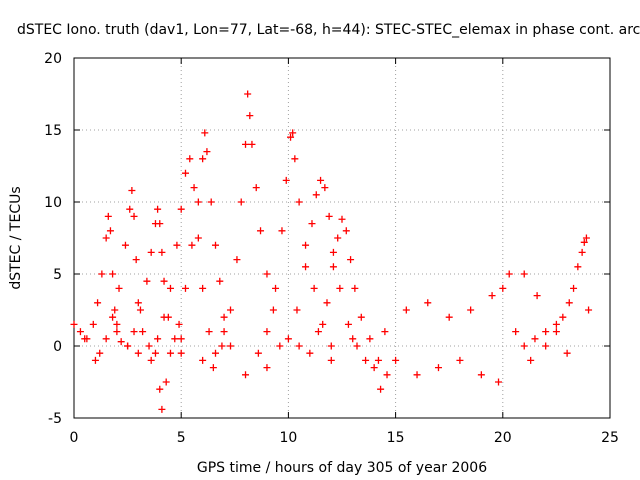 This screenshot has height=480, width=640. I want to click on y-axis-label: dSTEC / TECUs, so click(16, 237).